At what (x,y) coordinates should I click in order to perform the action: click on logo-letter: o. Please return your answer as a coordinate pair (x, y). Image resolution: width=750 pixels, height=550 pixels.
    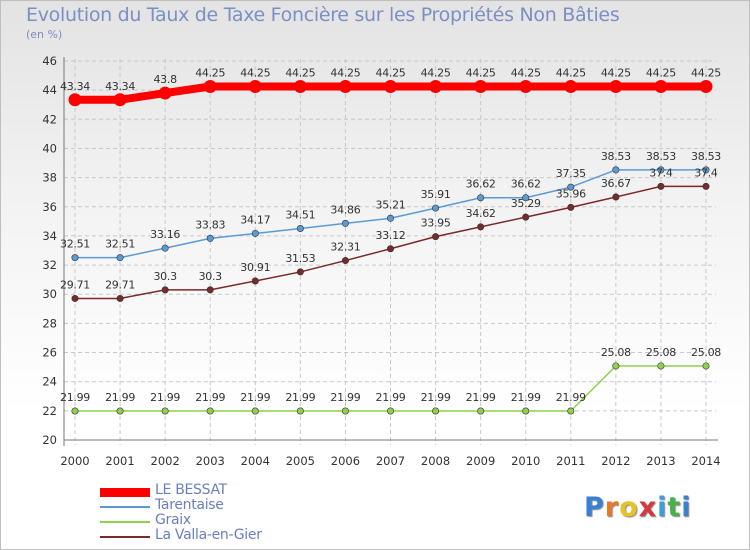
    Looking at the image, I should click on (629, 507).